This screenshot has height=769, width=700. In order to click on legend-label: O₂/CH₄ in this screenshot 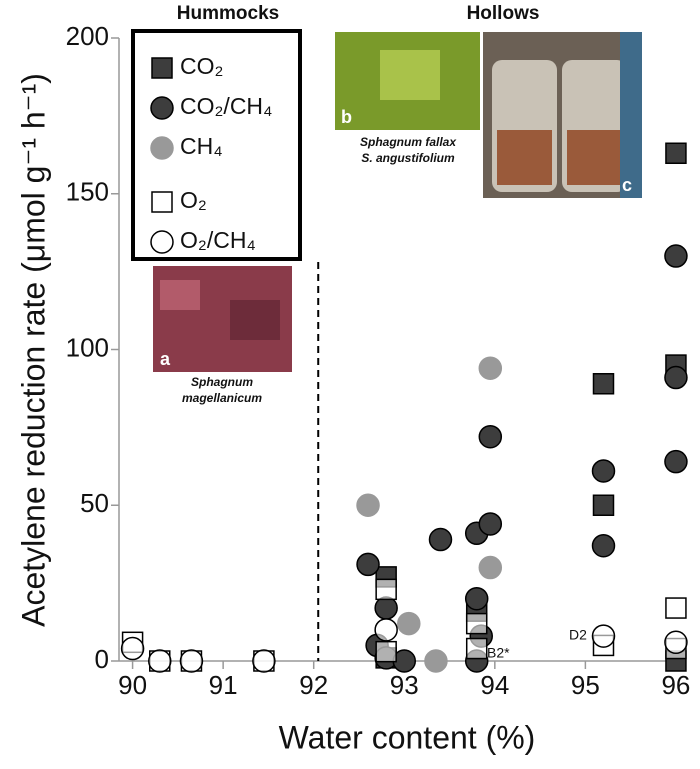, I will do `click(218, 240)`.